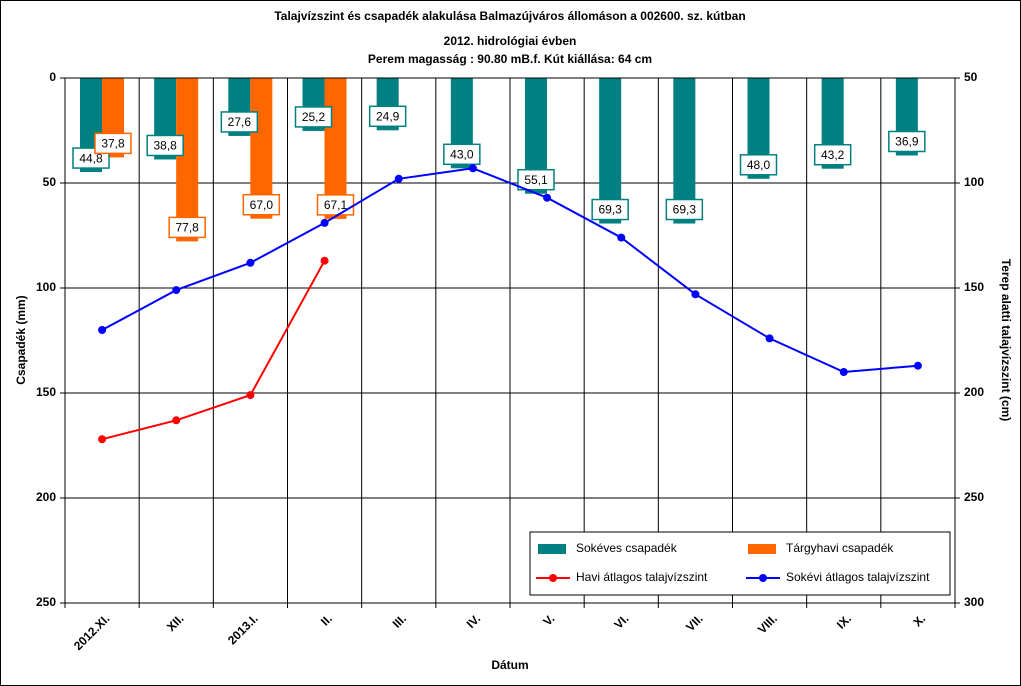 This screenshot has height=686, width=1021. What do you see at coordinates (627, 548) in the screenshot?
I see `legend-label: Sokéves csapadék` at bounding box center [627, 548].